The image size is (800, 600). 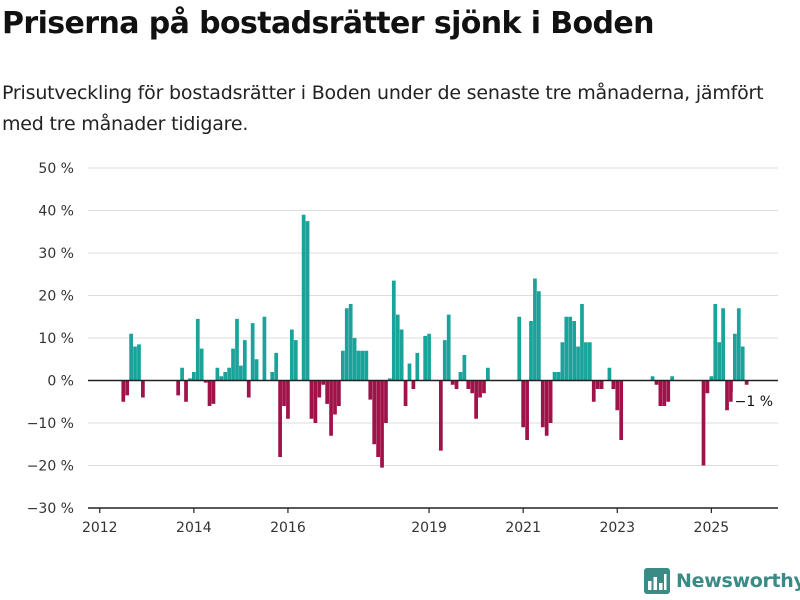 What do you see at coordinates (56, 254) in the screenshot?
I see `y-tick-label: 30 %` at bounding box center [56, 254].